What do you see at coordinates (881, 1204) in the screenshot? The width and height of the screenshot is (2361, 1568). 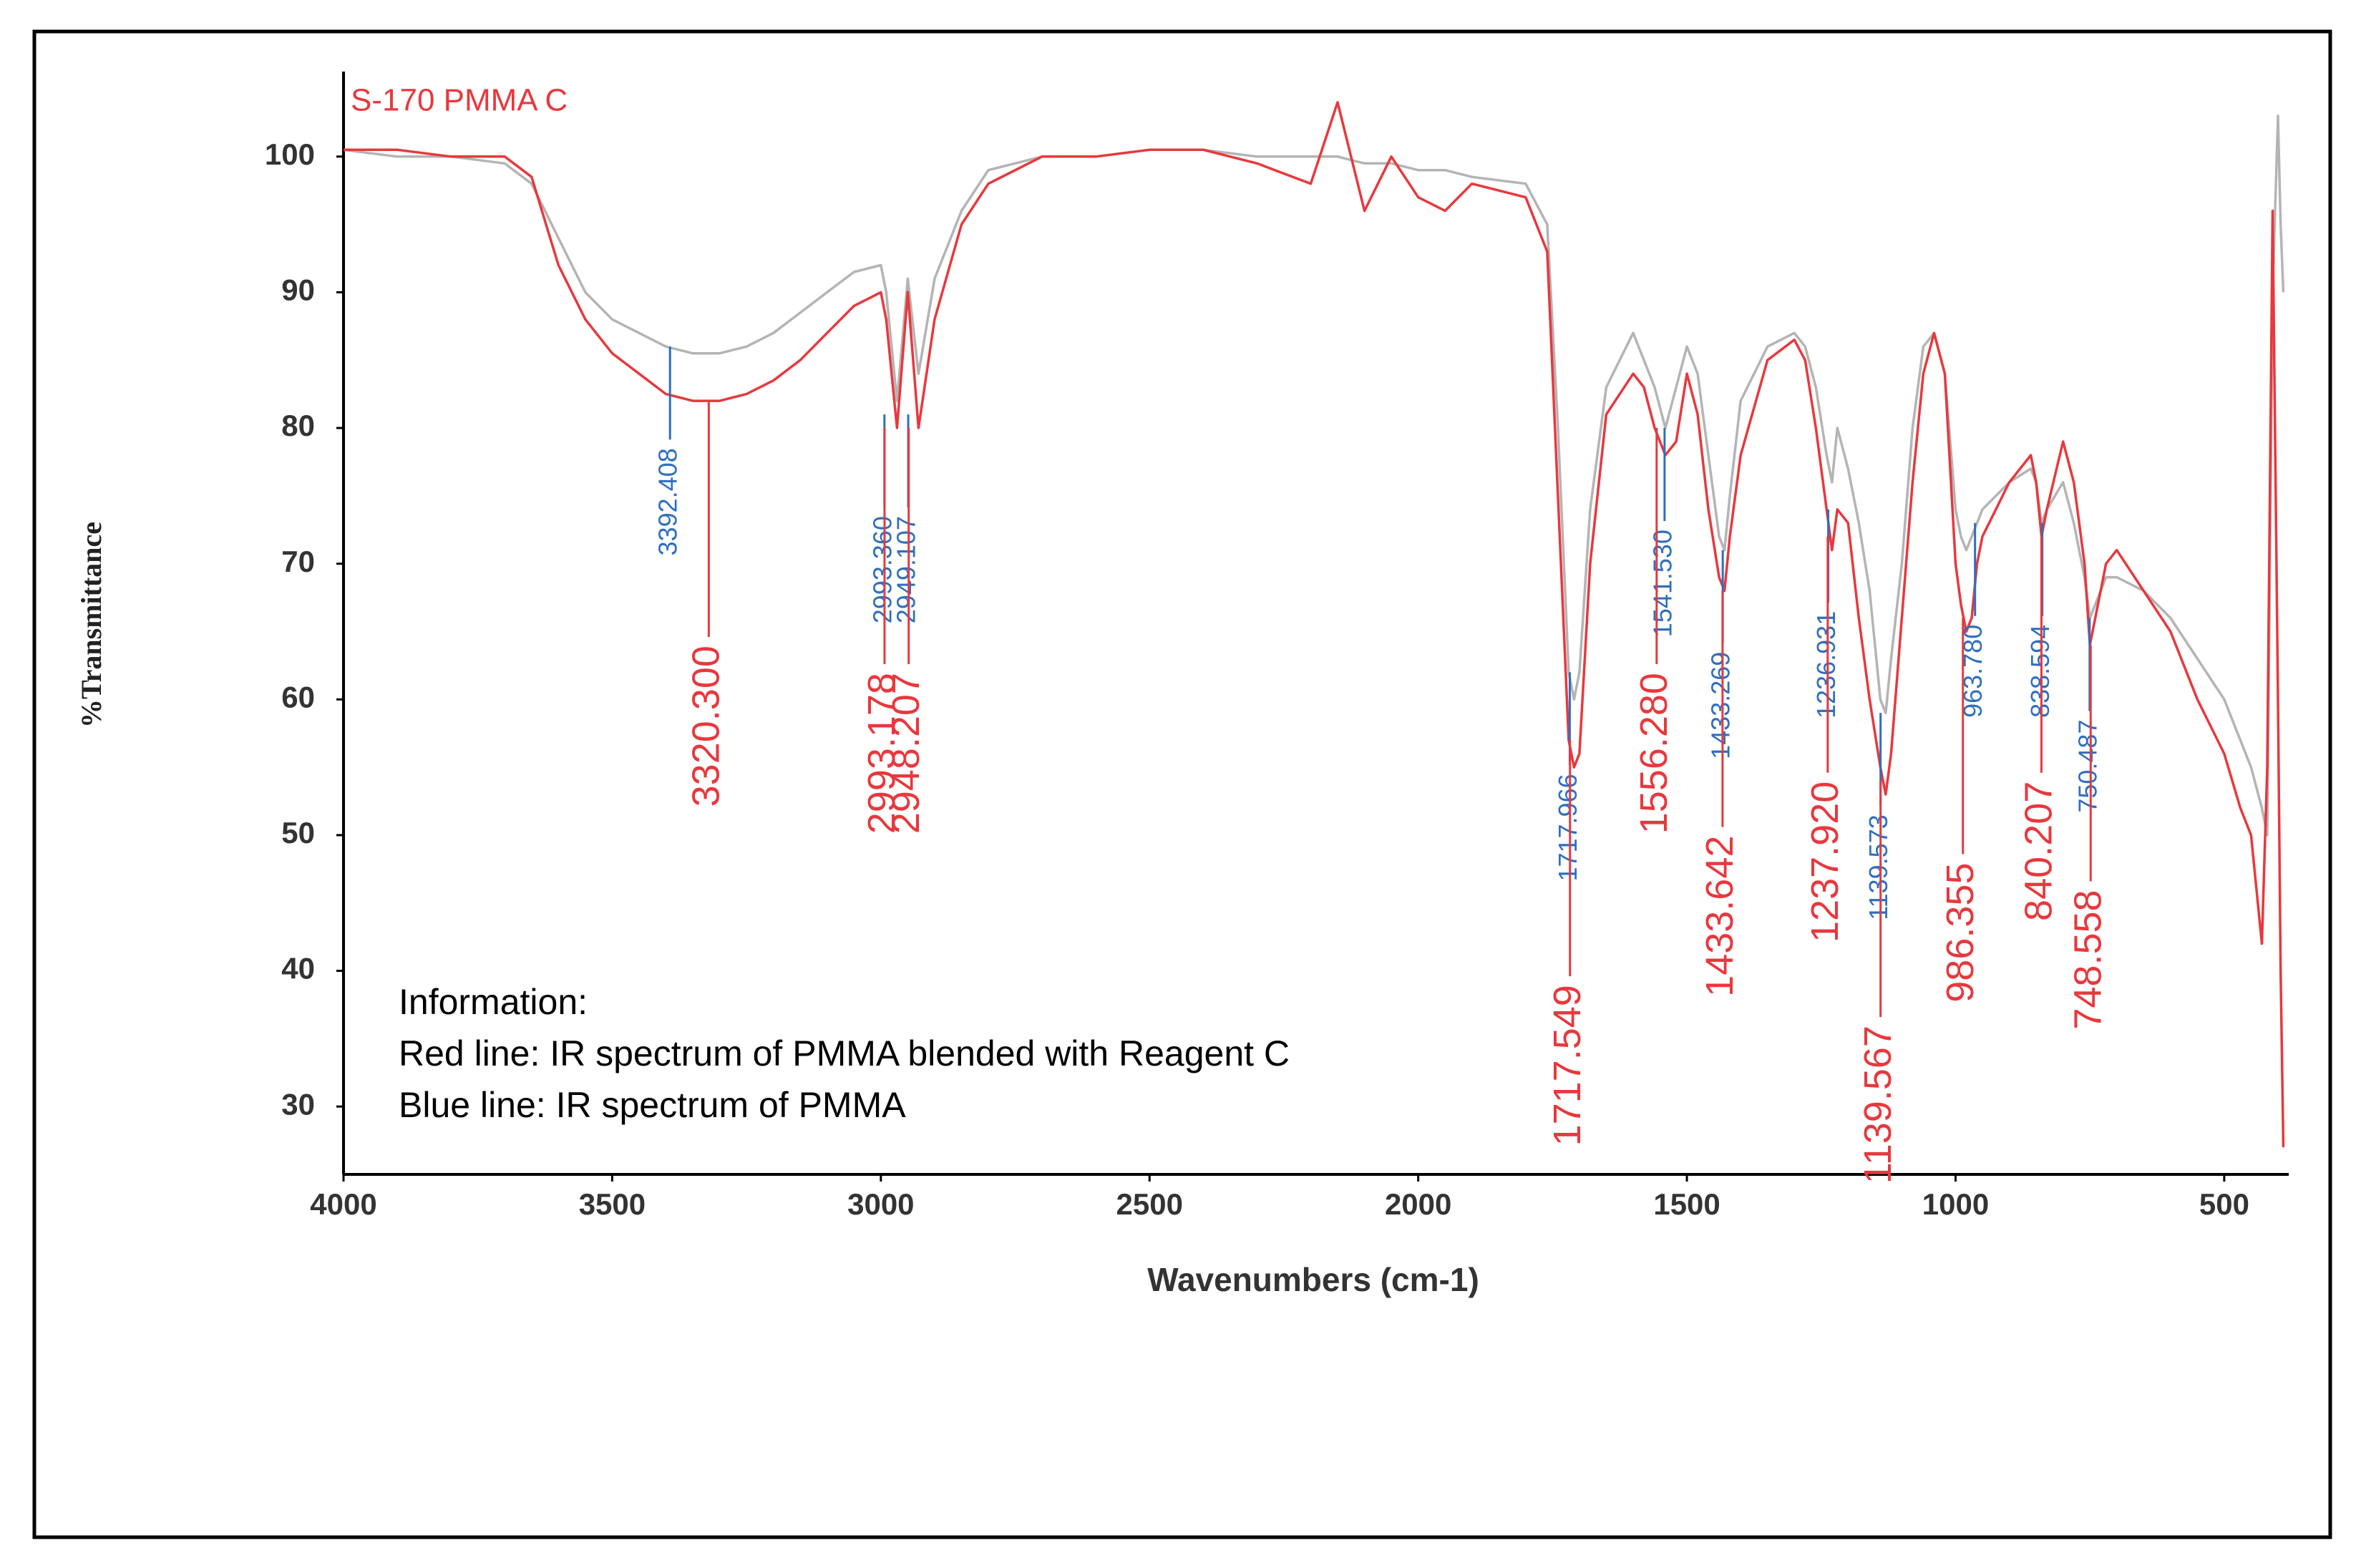 I see `x-tick-label: 3000` at bounding box center [881, 1204].